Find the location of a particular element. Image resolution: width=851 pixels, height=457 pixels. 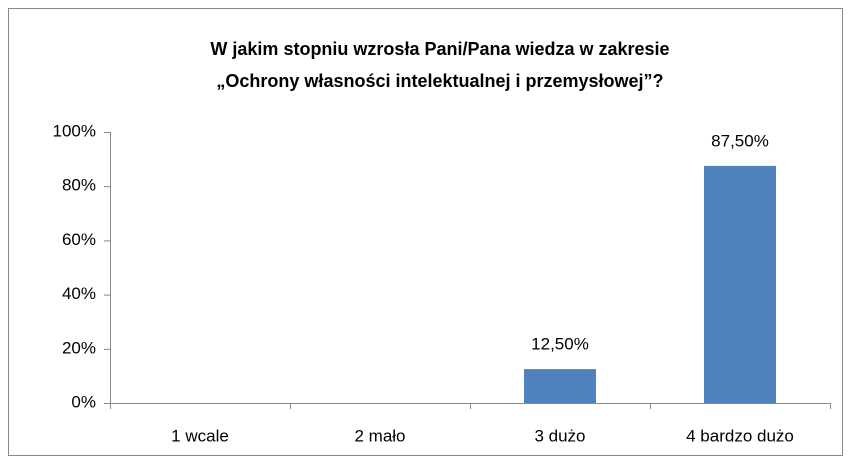

y-tick-label: 40% is located at coordinates (79, 293).